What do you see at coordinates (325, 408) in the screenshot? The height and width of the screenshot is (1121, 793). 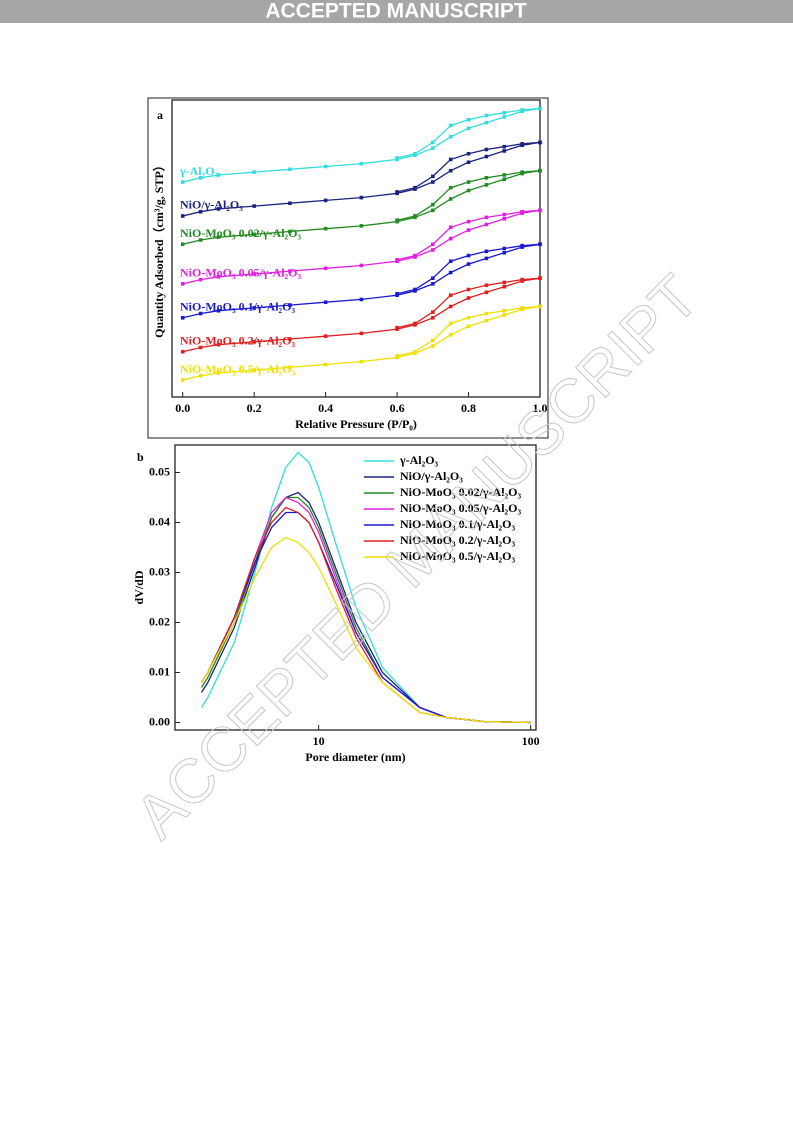 I see `x-tick-label: 0.4` at bounding box center [325, 408].